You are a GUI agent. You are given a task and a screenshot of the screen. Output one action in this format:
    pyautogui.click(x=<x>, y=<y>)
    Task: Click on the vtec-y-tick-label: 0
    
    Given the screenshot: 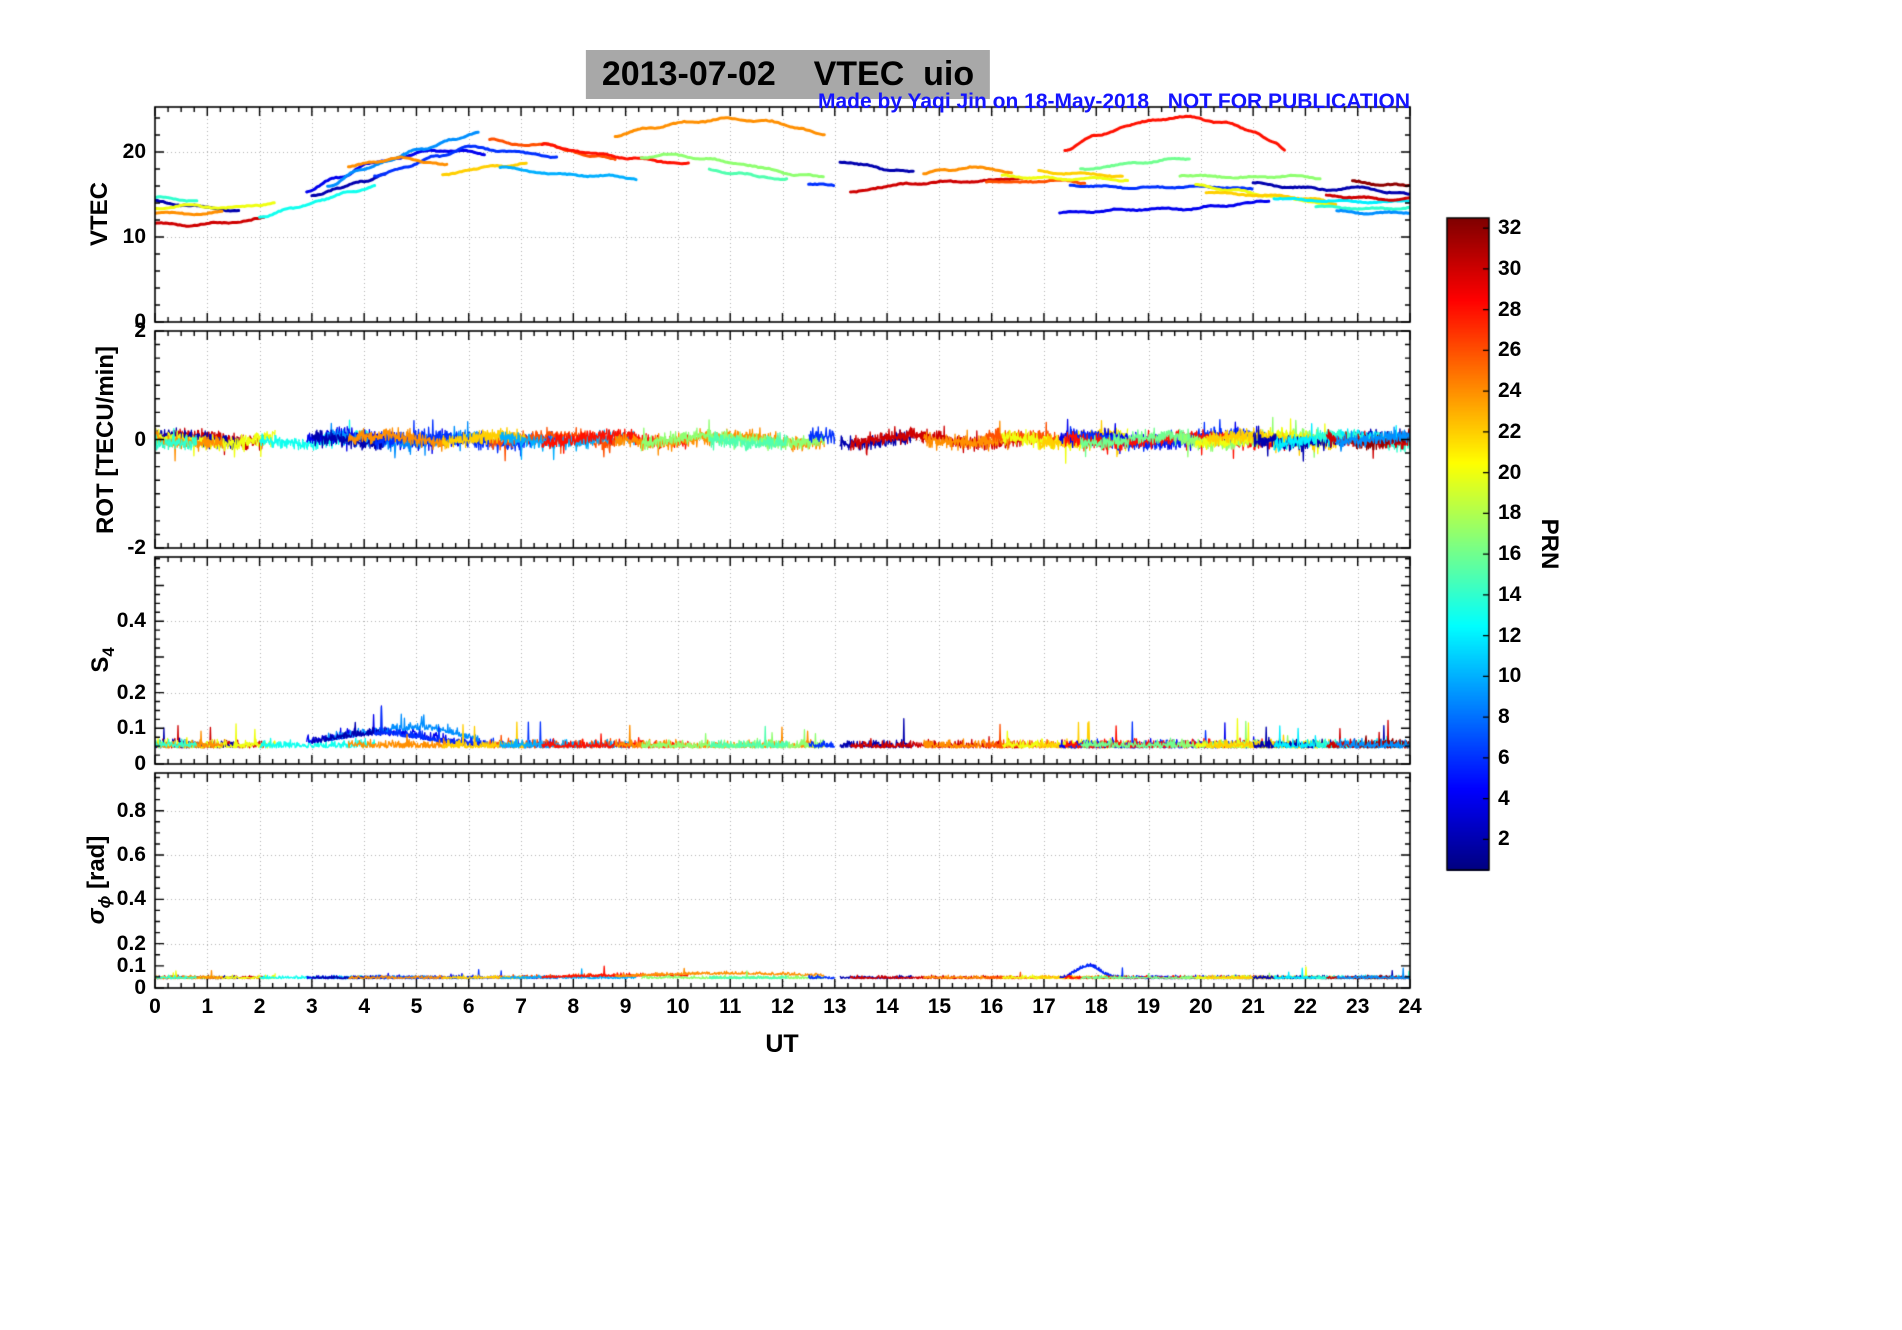 What is the action you would take?
    pyautogui.click(x=140, y=321)
    